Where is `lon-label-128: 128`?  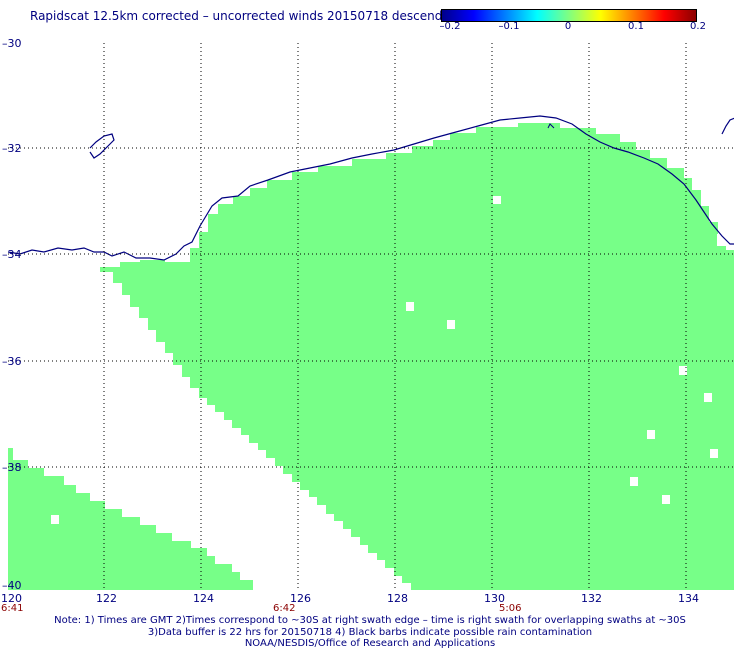 lon-label-128: 128 is located at coordinates (397, 598).